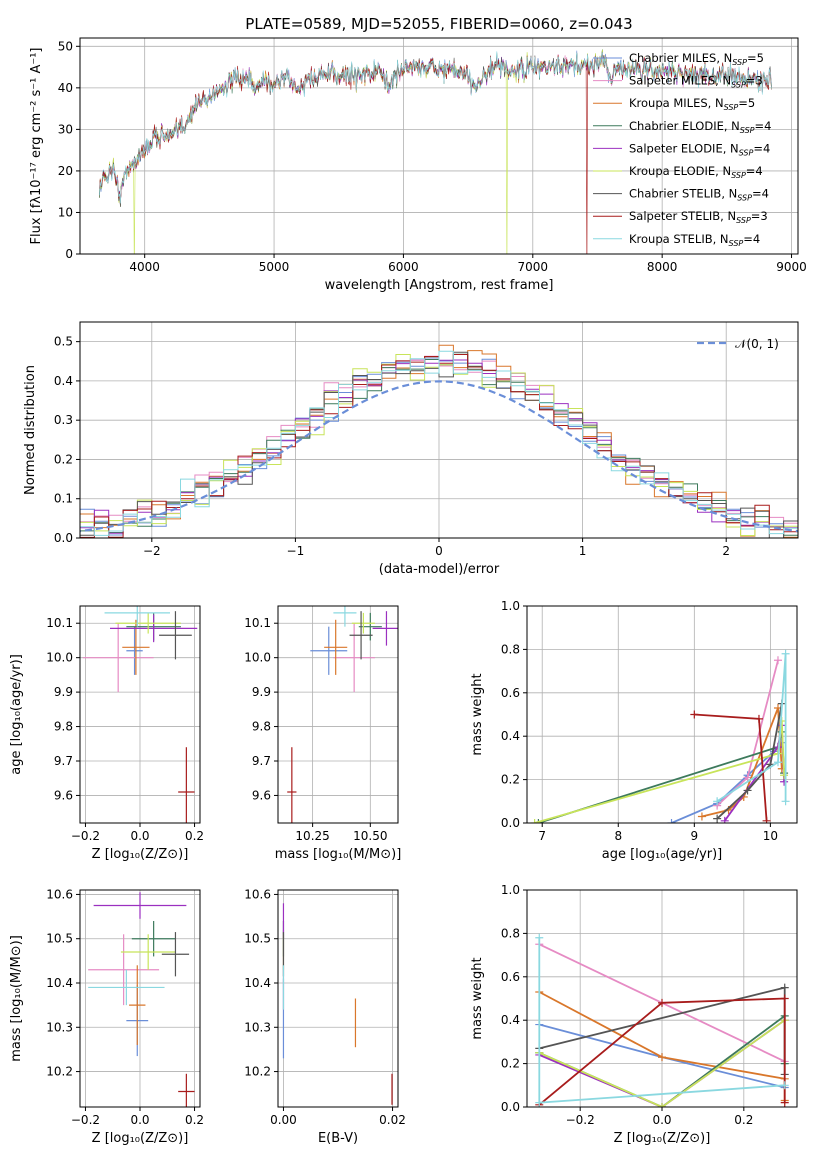 Image resolution: width=819 pixels, height=1170 pixels. Describe the element at coordinates (759, 216) in the screenshot. I see `legend-nssp-value: =3` at that location.